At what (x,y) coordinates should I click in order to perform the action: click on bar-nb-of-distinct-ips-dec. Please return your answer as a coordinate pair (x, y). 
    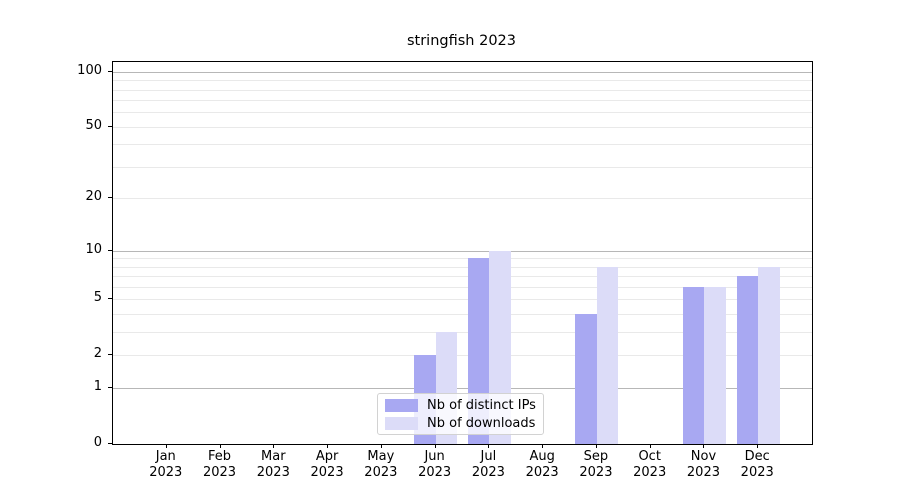
    Looking at the image, I should click on (747, 360).